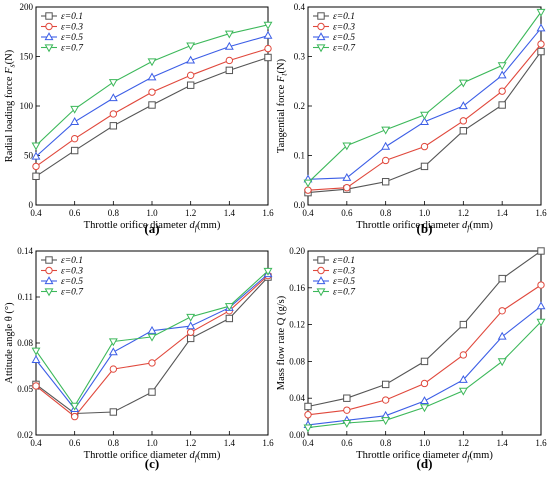 This screenshot has width=550, height=486. Describe the element at coordinates (114, 443) in the screenshot. I see `x-tick-label: 0.8` at that location.